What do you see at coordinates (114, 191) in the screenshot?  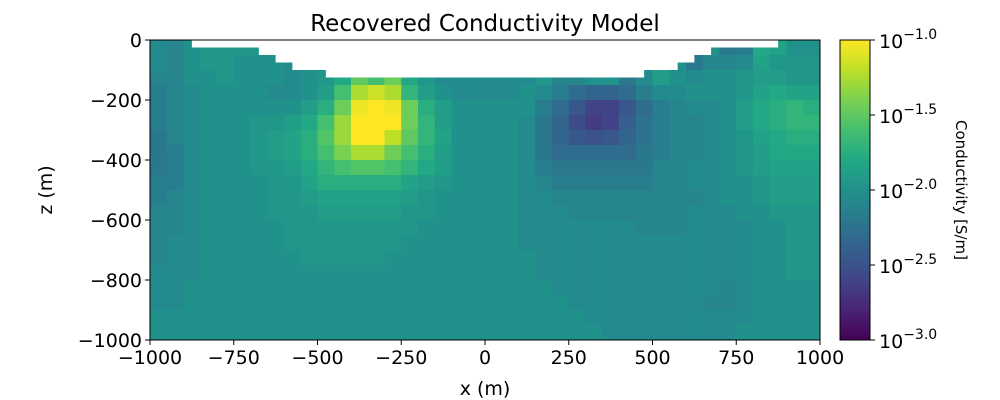 I see `y-axis: 0 −200 −400 −600 −800 −1000` at bounding box center [114, 191].